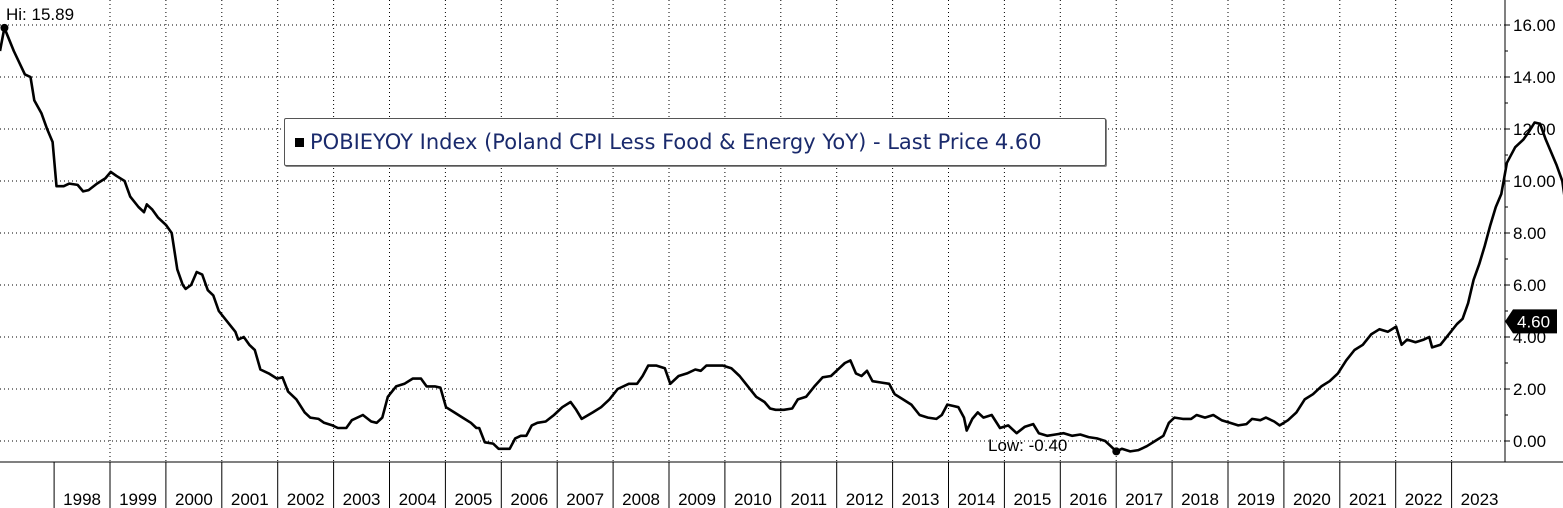  What do you see at coordinates (921, 499) in the screenshot?
I see `x-tick-label: 2013` at bounding box center [921, 499].